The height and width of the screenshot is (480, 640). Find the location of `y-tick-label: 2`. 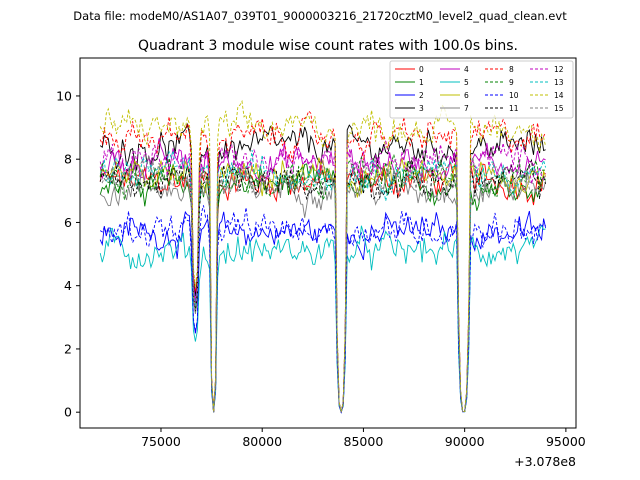

y-tick-label: 2 is located at coordinates (68, 348).